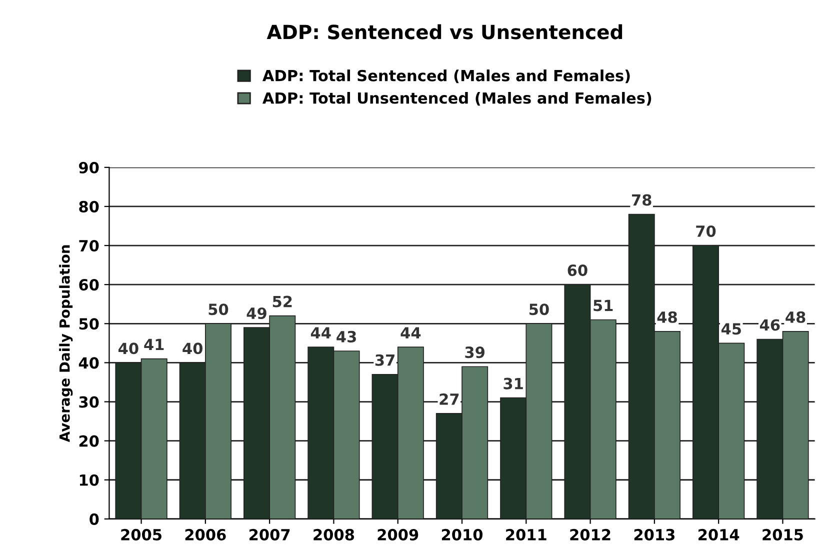 This screenshot has width=840, height=558. Describe the element at coordinates (141, 534) in the screenshot. I see `x-tick-label: 2005` at that location.